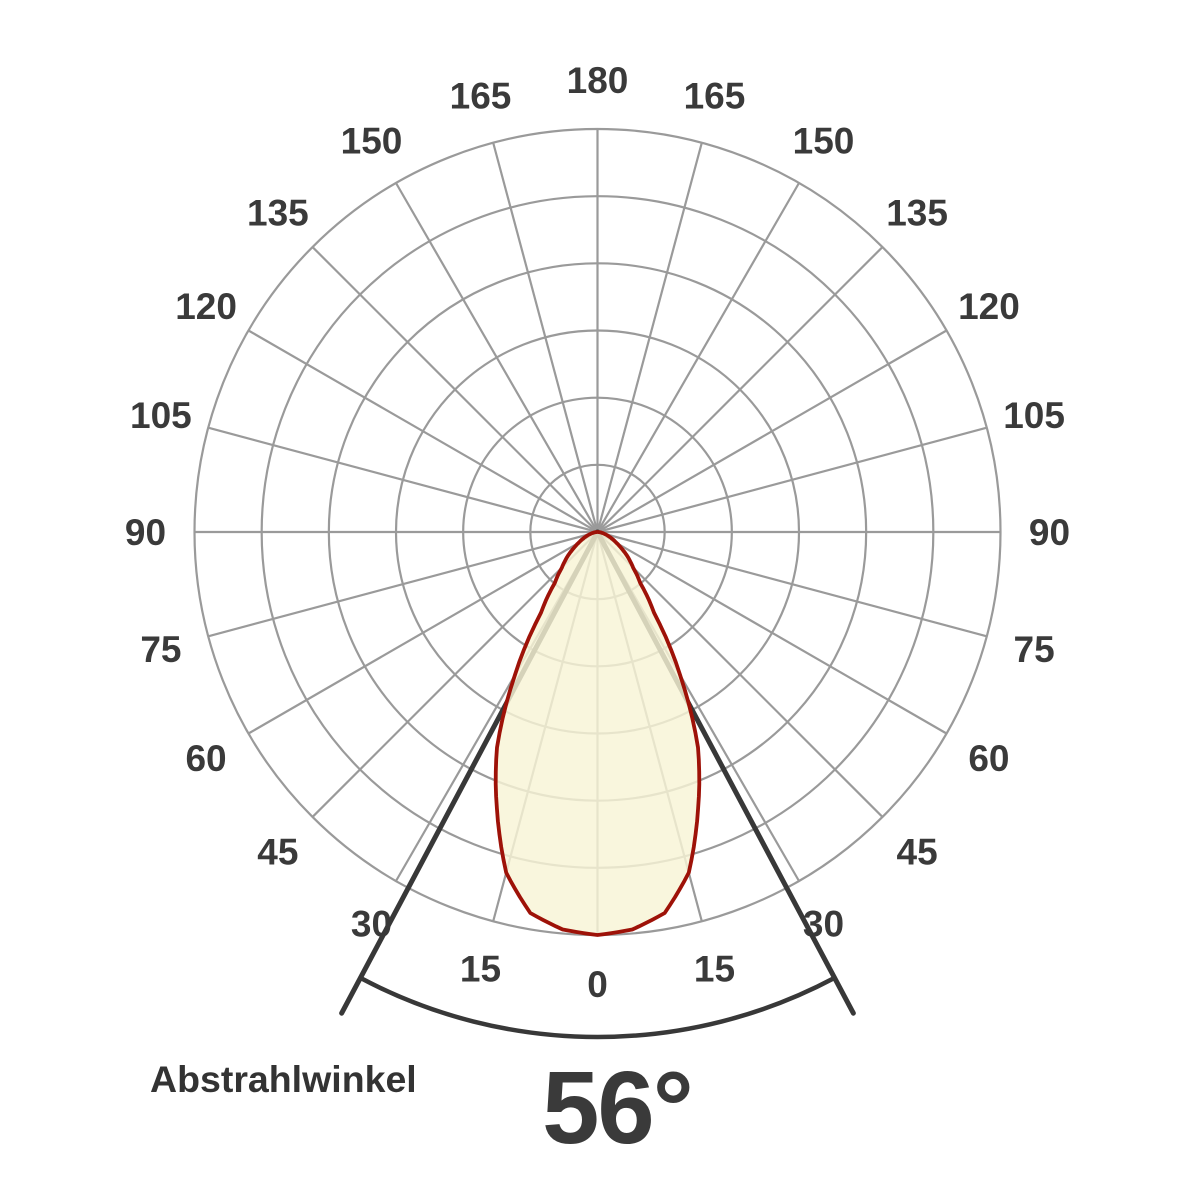 The height and width of the screenshot is (1200, 1200). What do you see at coordinates (283, 1079) in the screenshot?
I see `caption-label: Abstrahlwinkel` at bounding box center [283, 1079].